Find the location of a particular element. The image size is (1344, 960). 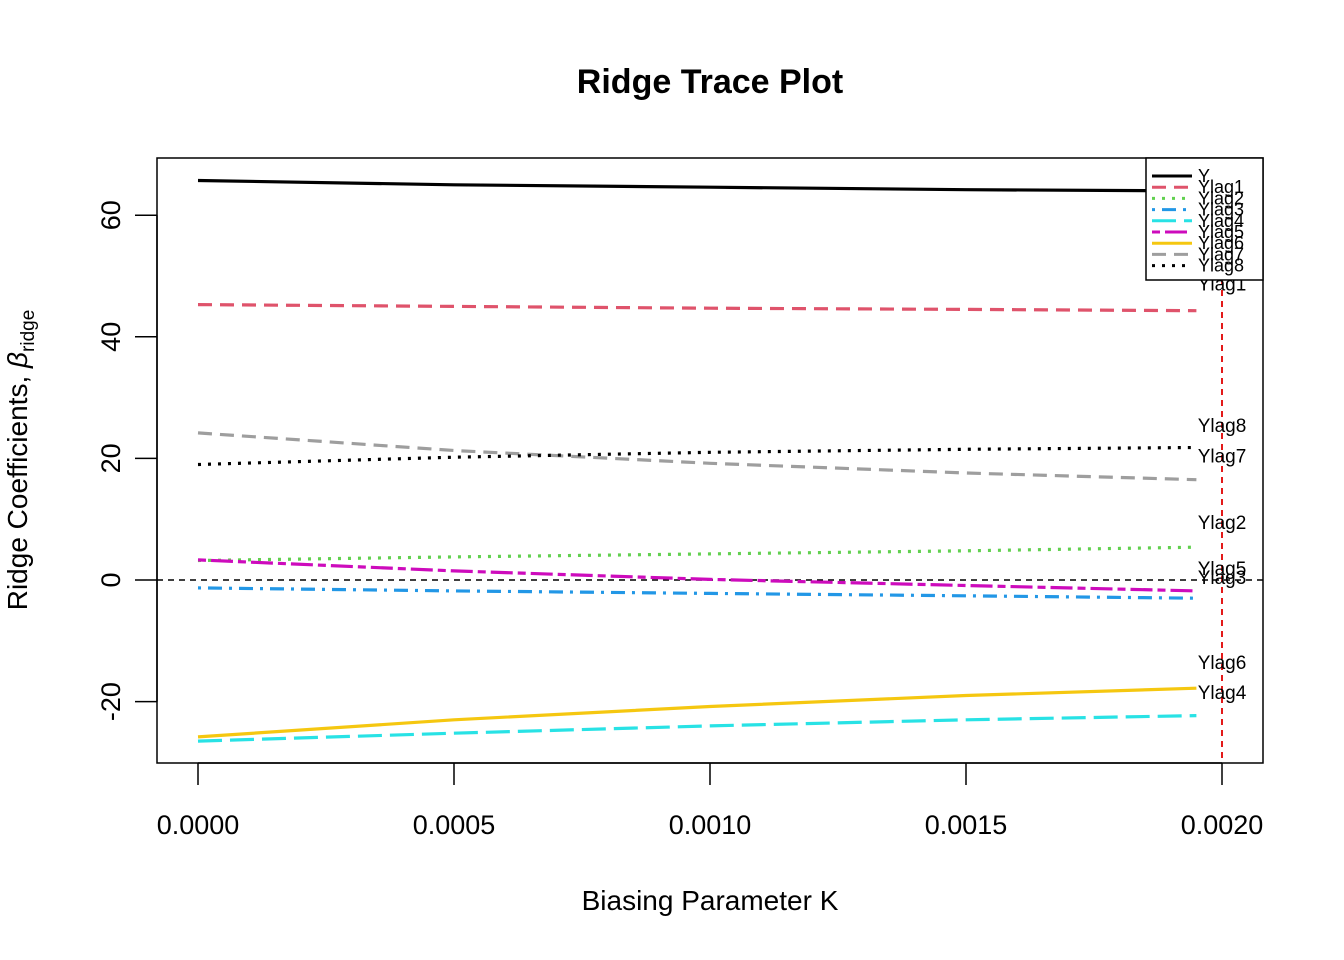

end-label-ylag2: Ylag2 is located at coordinates (1222, 523).